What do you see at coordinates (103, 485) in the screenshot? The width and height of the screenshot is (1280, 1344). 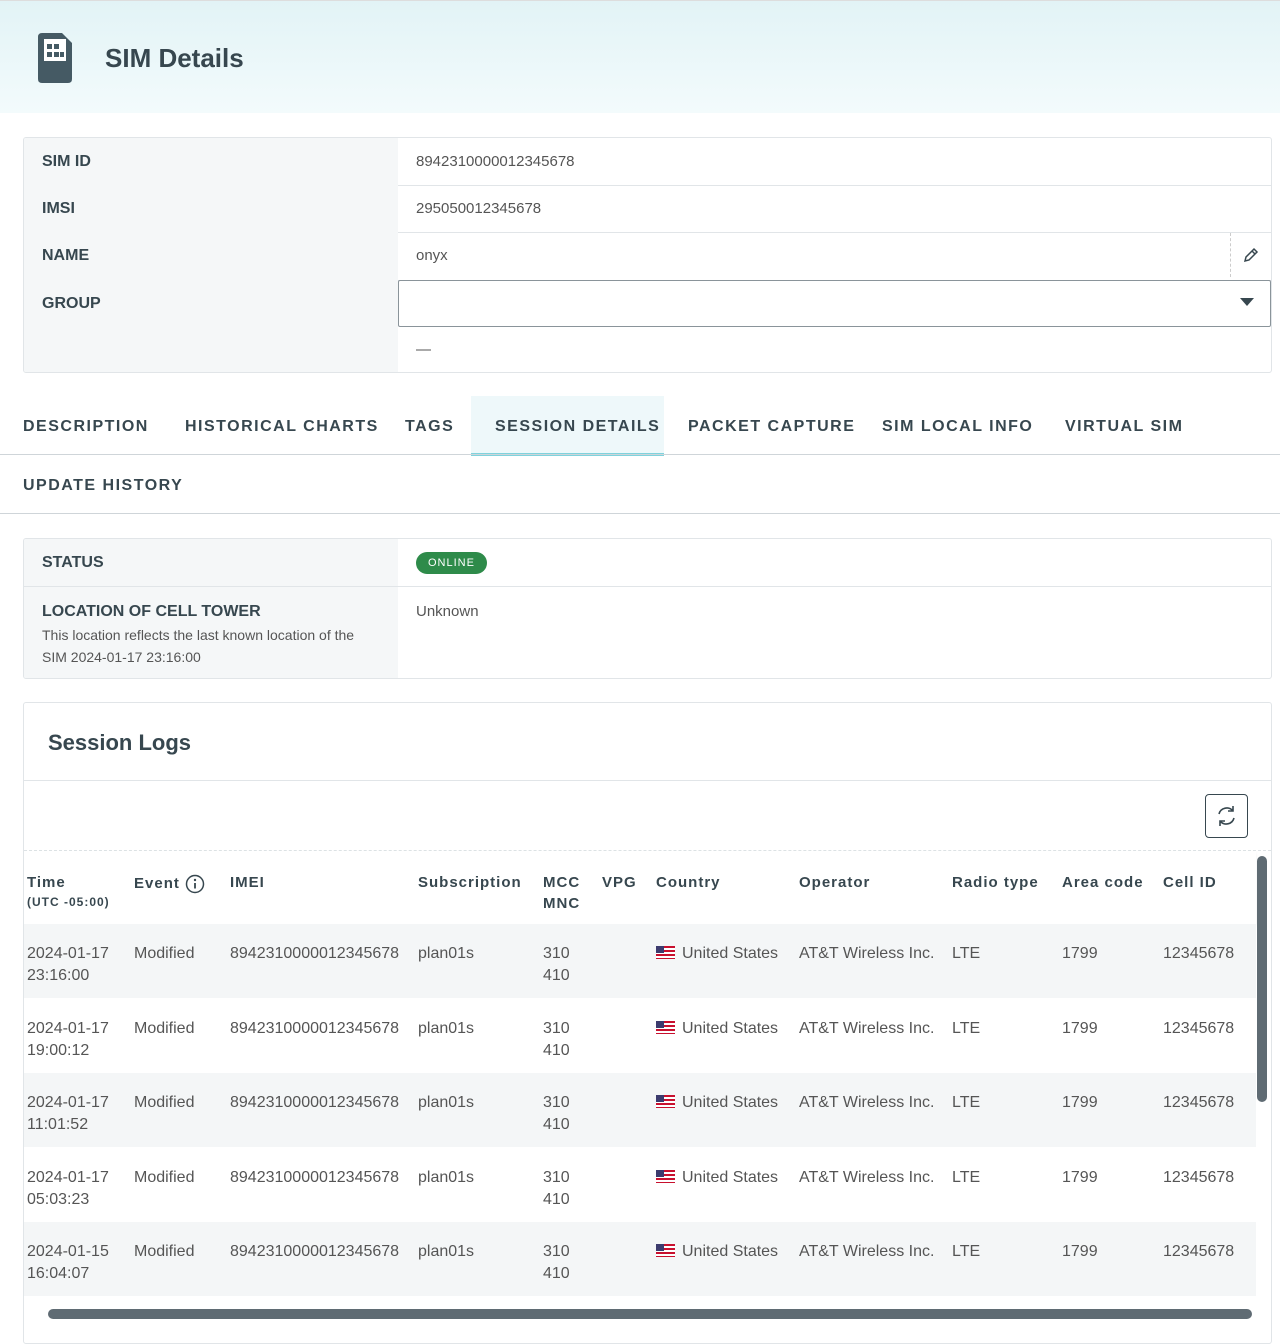 I see `tab: UPDATE HISTORY` at bounding box center [103, 485].